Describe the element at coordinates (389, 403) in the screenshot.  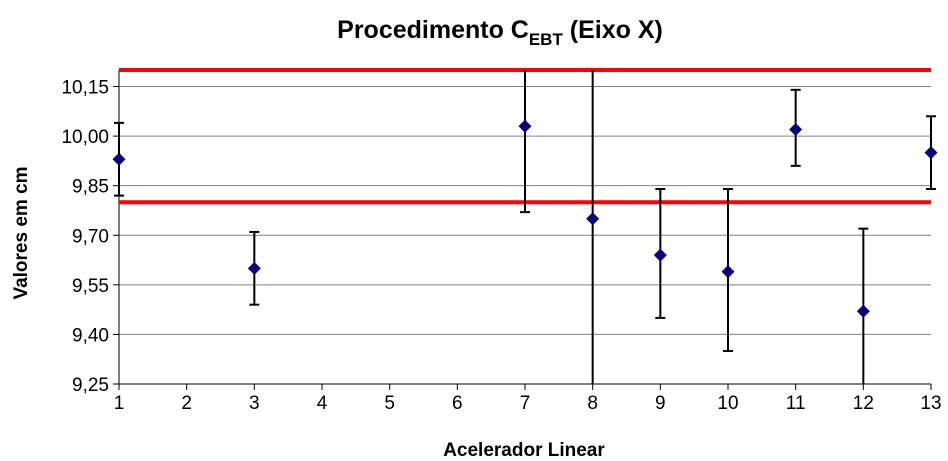
I see `x-tick-label: 5` at that location.